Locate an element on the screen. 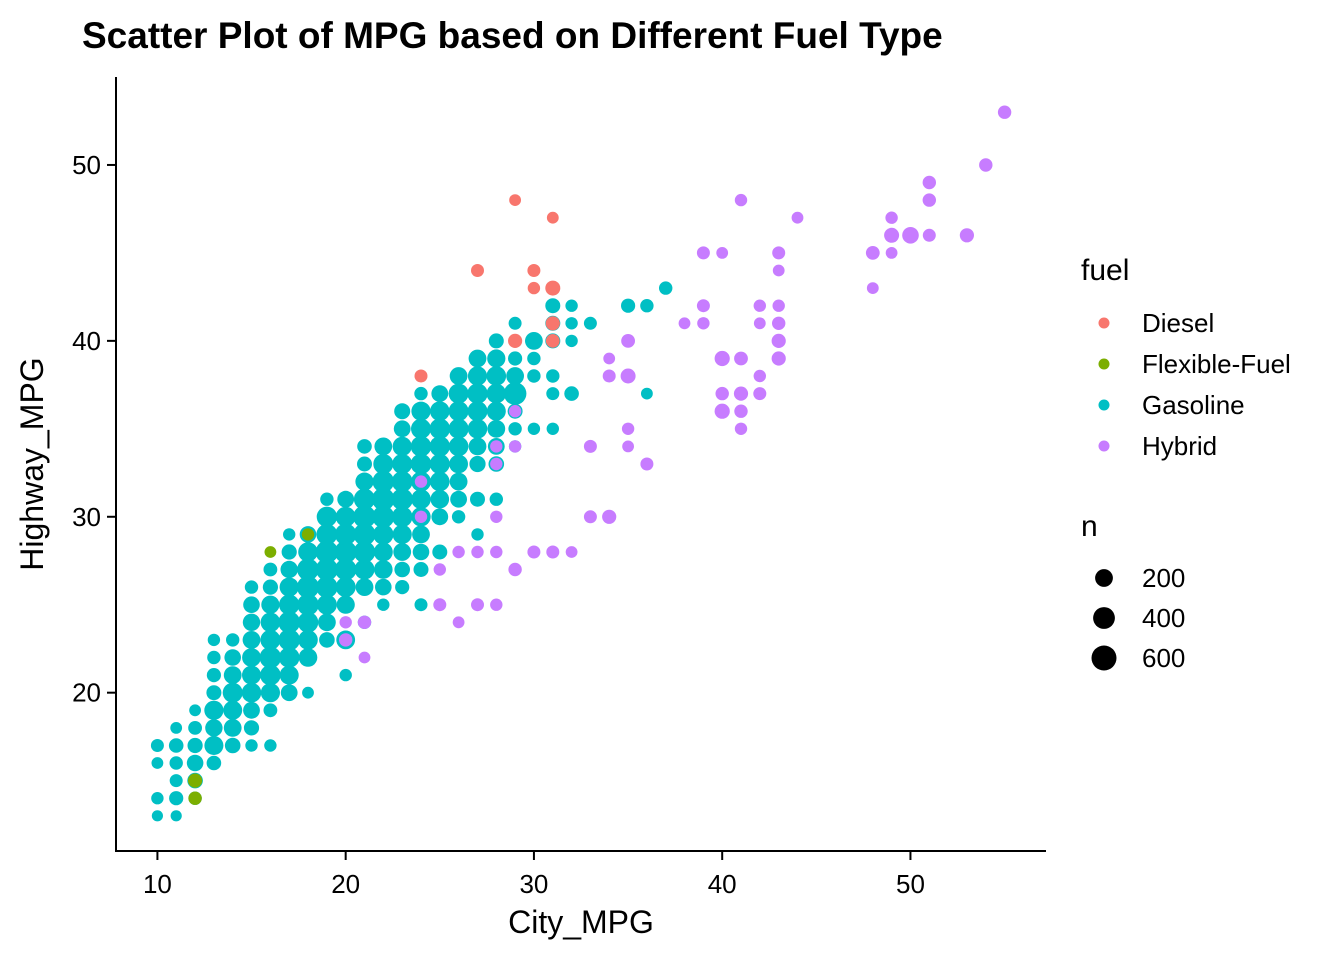 This screenshot has height=960, width=1344. x-tick-label: 30 is located at coordinates (533, 884).